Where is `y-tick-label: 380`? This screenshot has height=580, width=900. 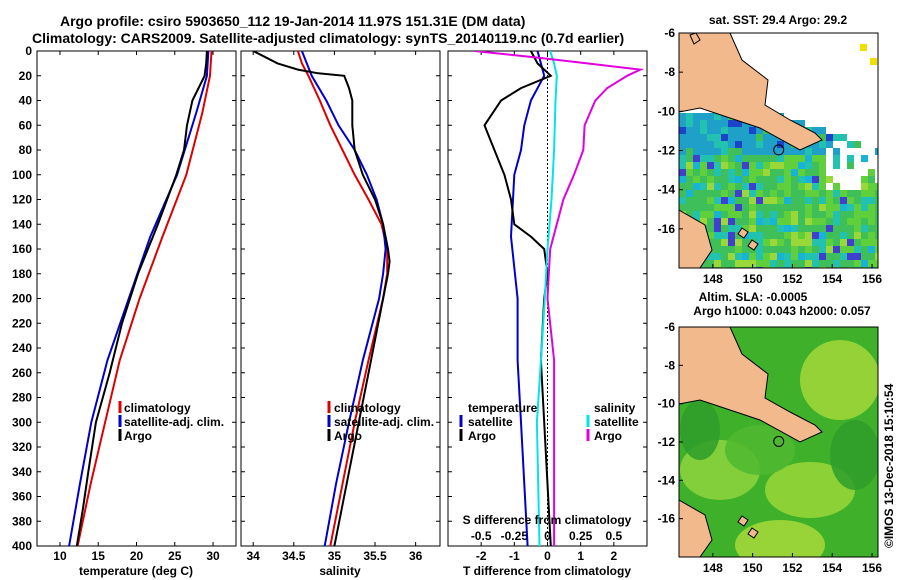 y-tick-label: 380 is located at coordinates (22, 521).